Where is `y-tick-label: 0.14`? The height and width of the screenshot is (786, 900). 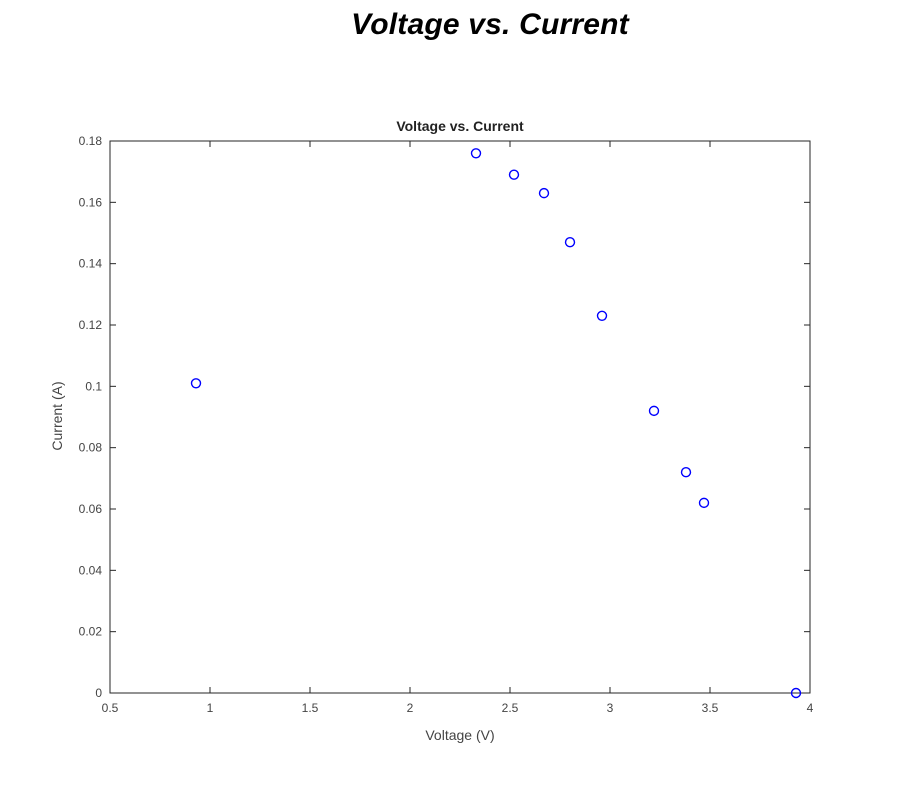 y-tick-label: 0.14 is located at coordinates (91, 264).